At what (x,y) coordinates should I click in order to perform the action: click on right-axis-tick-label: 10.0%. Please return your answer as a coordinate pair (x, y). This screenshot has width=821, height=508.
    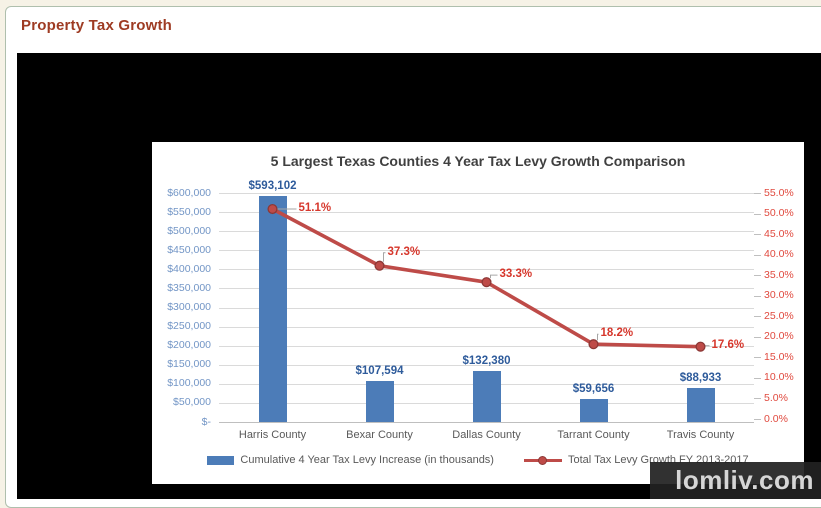
    Looking at the image, I should click on (779, 377).